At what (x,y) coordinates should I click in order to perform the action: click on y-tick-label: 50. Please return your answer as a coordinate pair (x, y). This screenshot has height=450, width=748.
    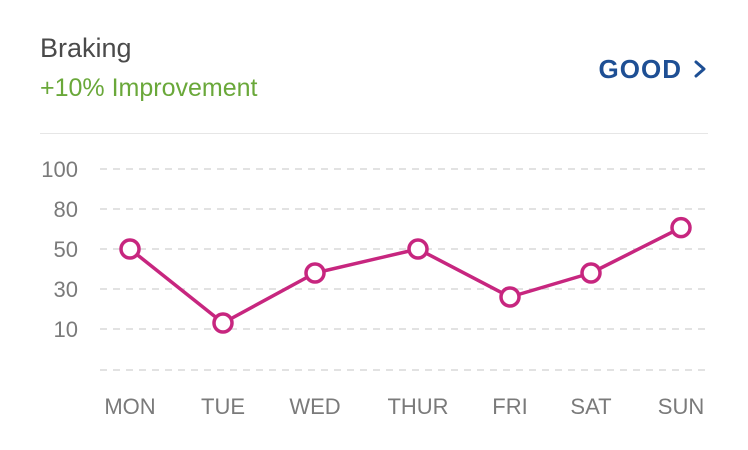
    Looking at the image, I should click on (66, 249).